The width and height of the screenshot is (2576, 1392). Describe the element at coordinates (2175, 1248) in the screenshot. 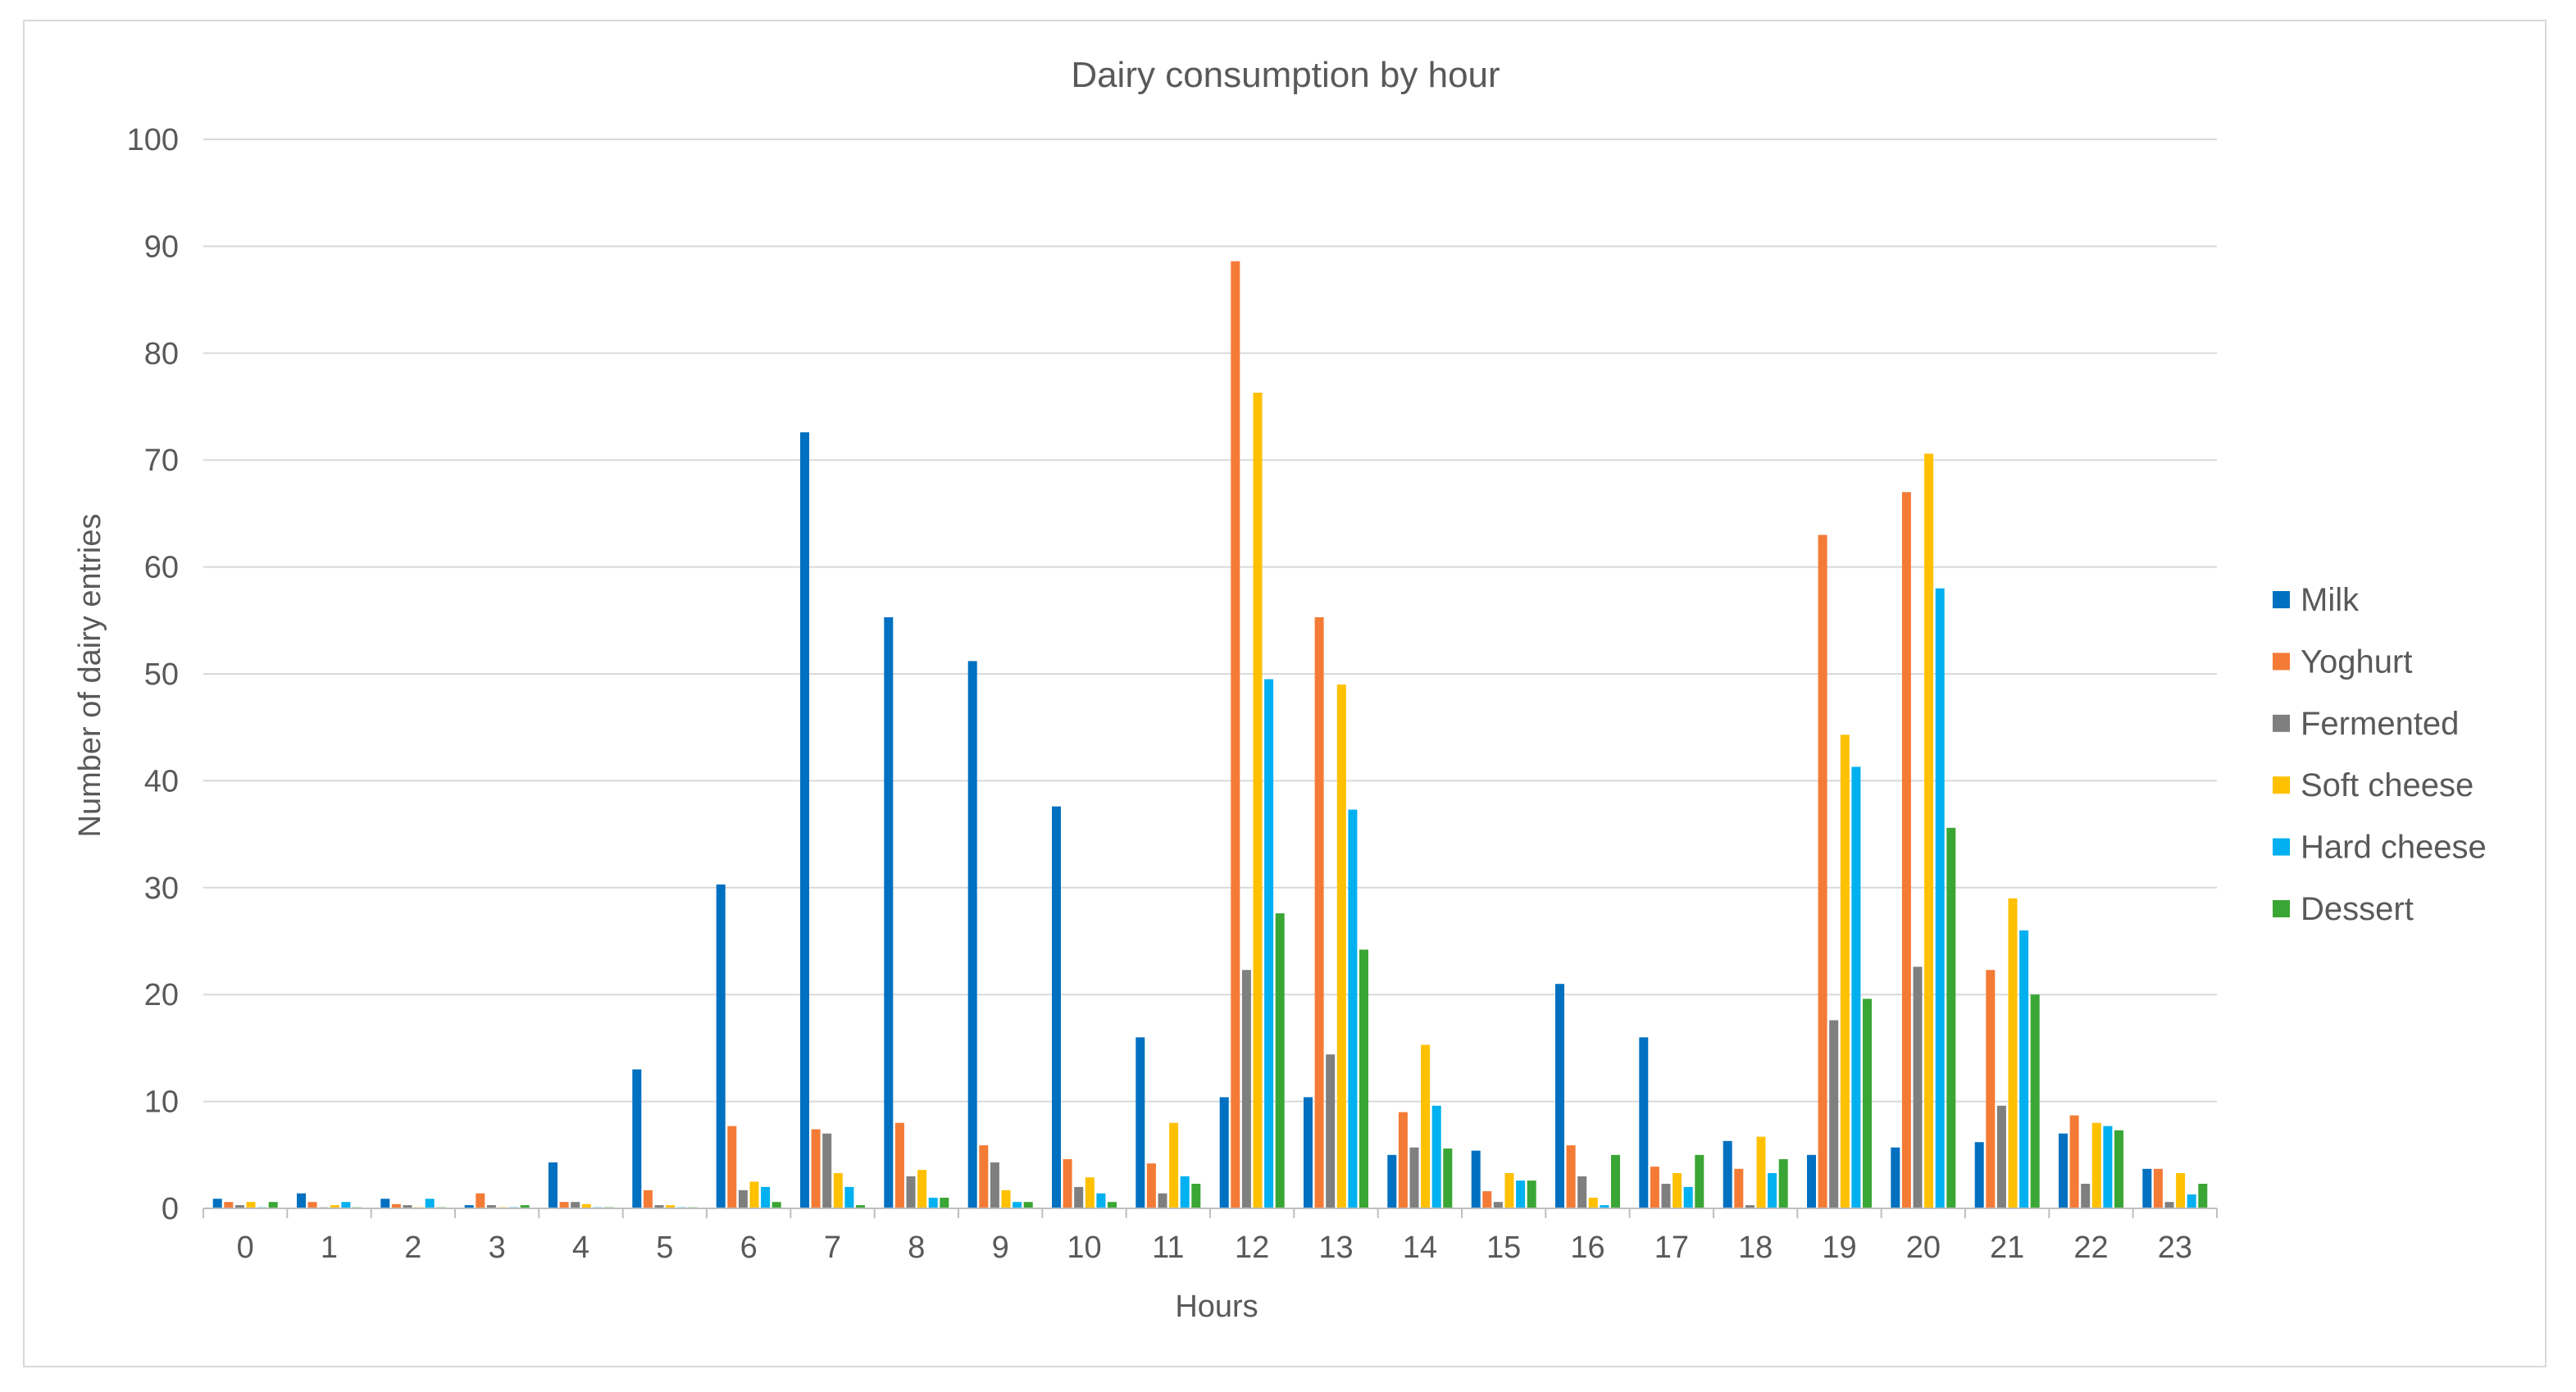

I see `x-tick-label: 23` at that location.